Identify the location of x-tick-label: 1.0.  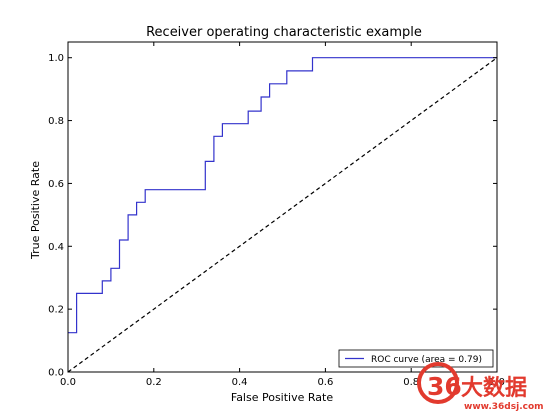
(497, 382).